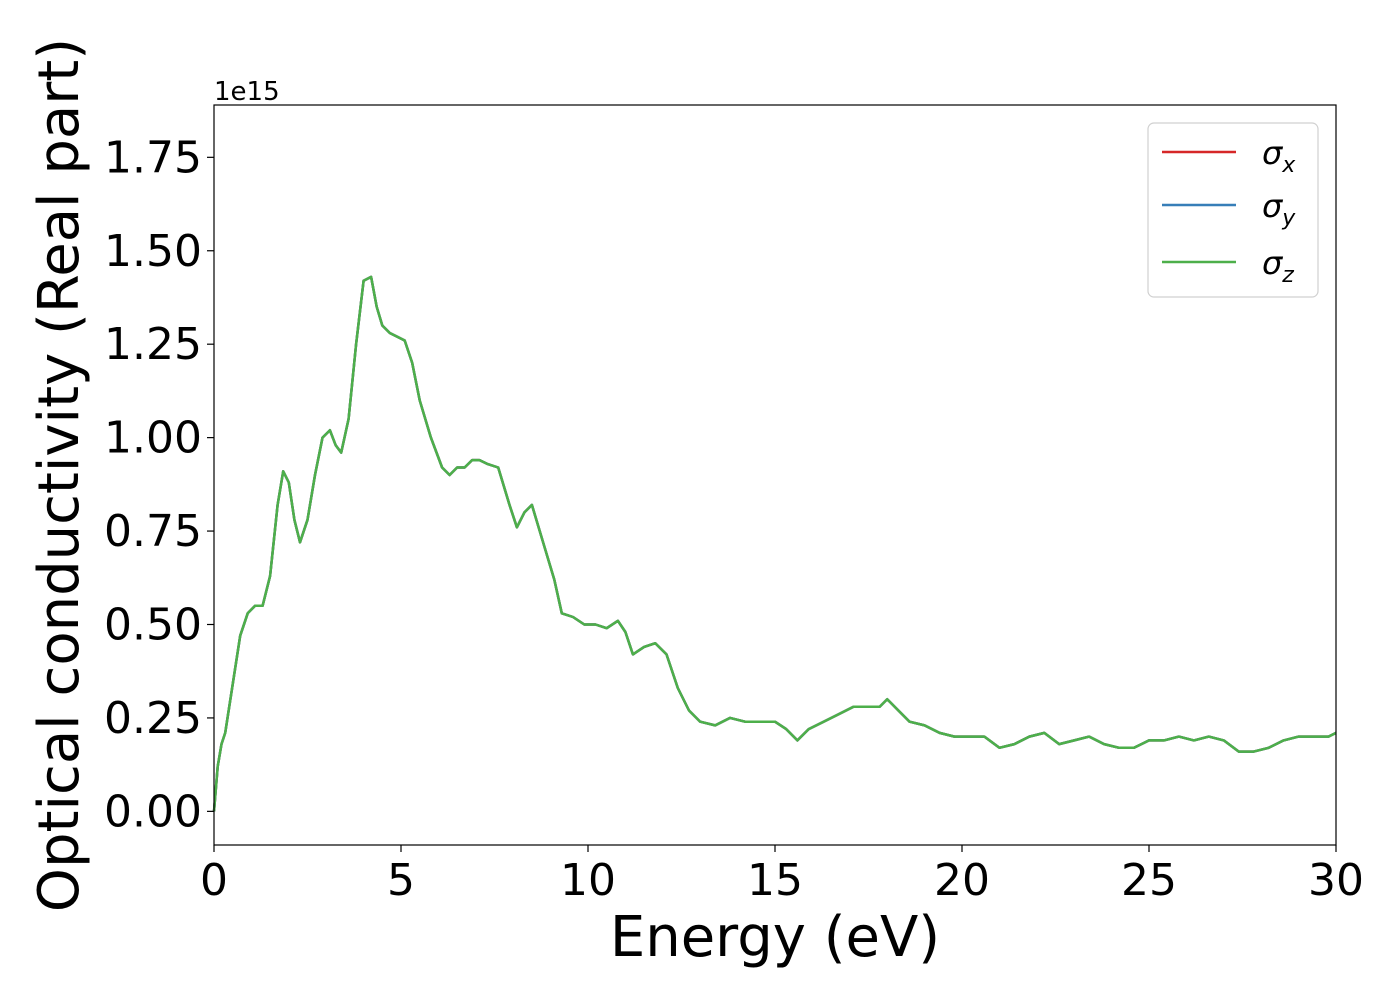 The image size is (1400, 1000). Describe the element at coordinates (401, 880) in the screenshot. I see `x-tick-label: 5` at that location.